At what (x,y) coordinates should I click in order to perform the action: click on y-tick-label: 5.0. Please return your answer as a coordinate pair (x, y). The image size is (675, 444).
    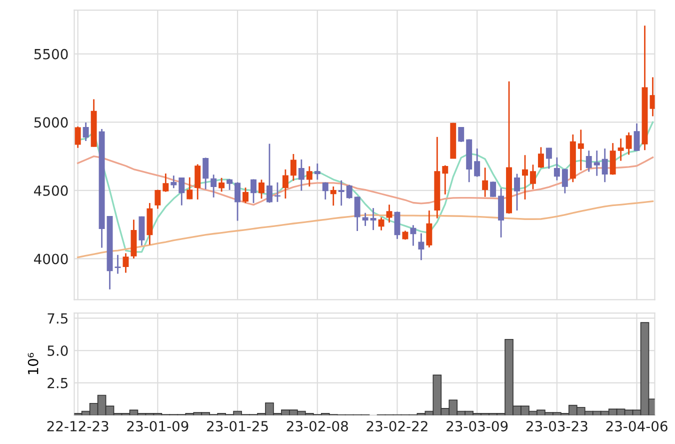
    Looking at the image, I should click on (58, 350).